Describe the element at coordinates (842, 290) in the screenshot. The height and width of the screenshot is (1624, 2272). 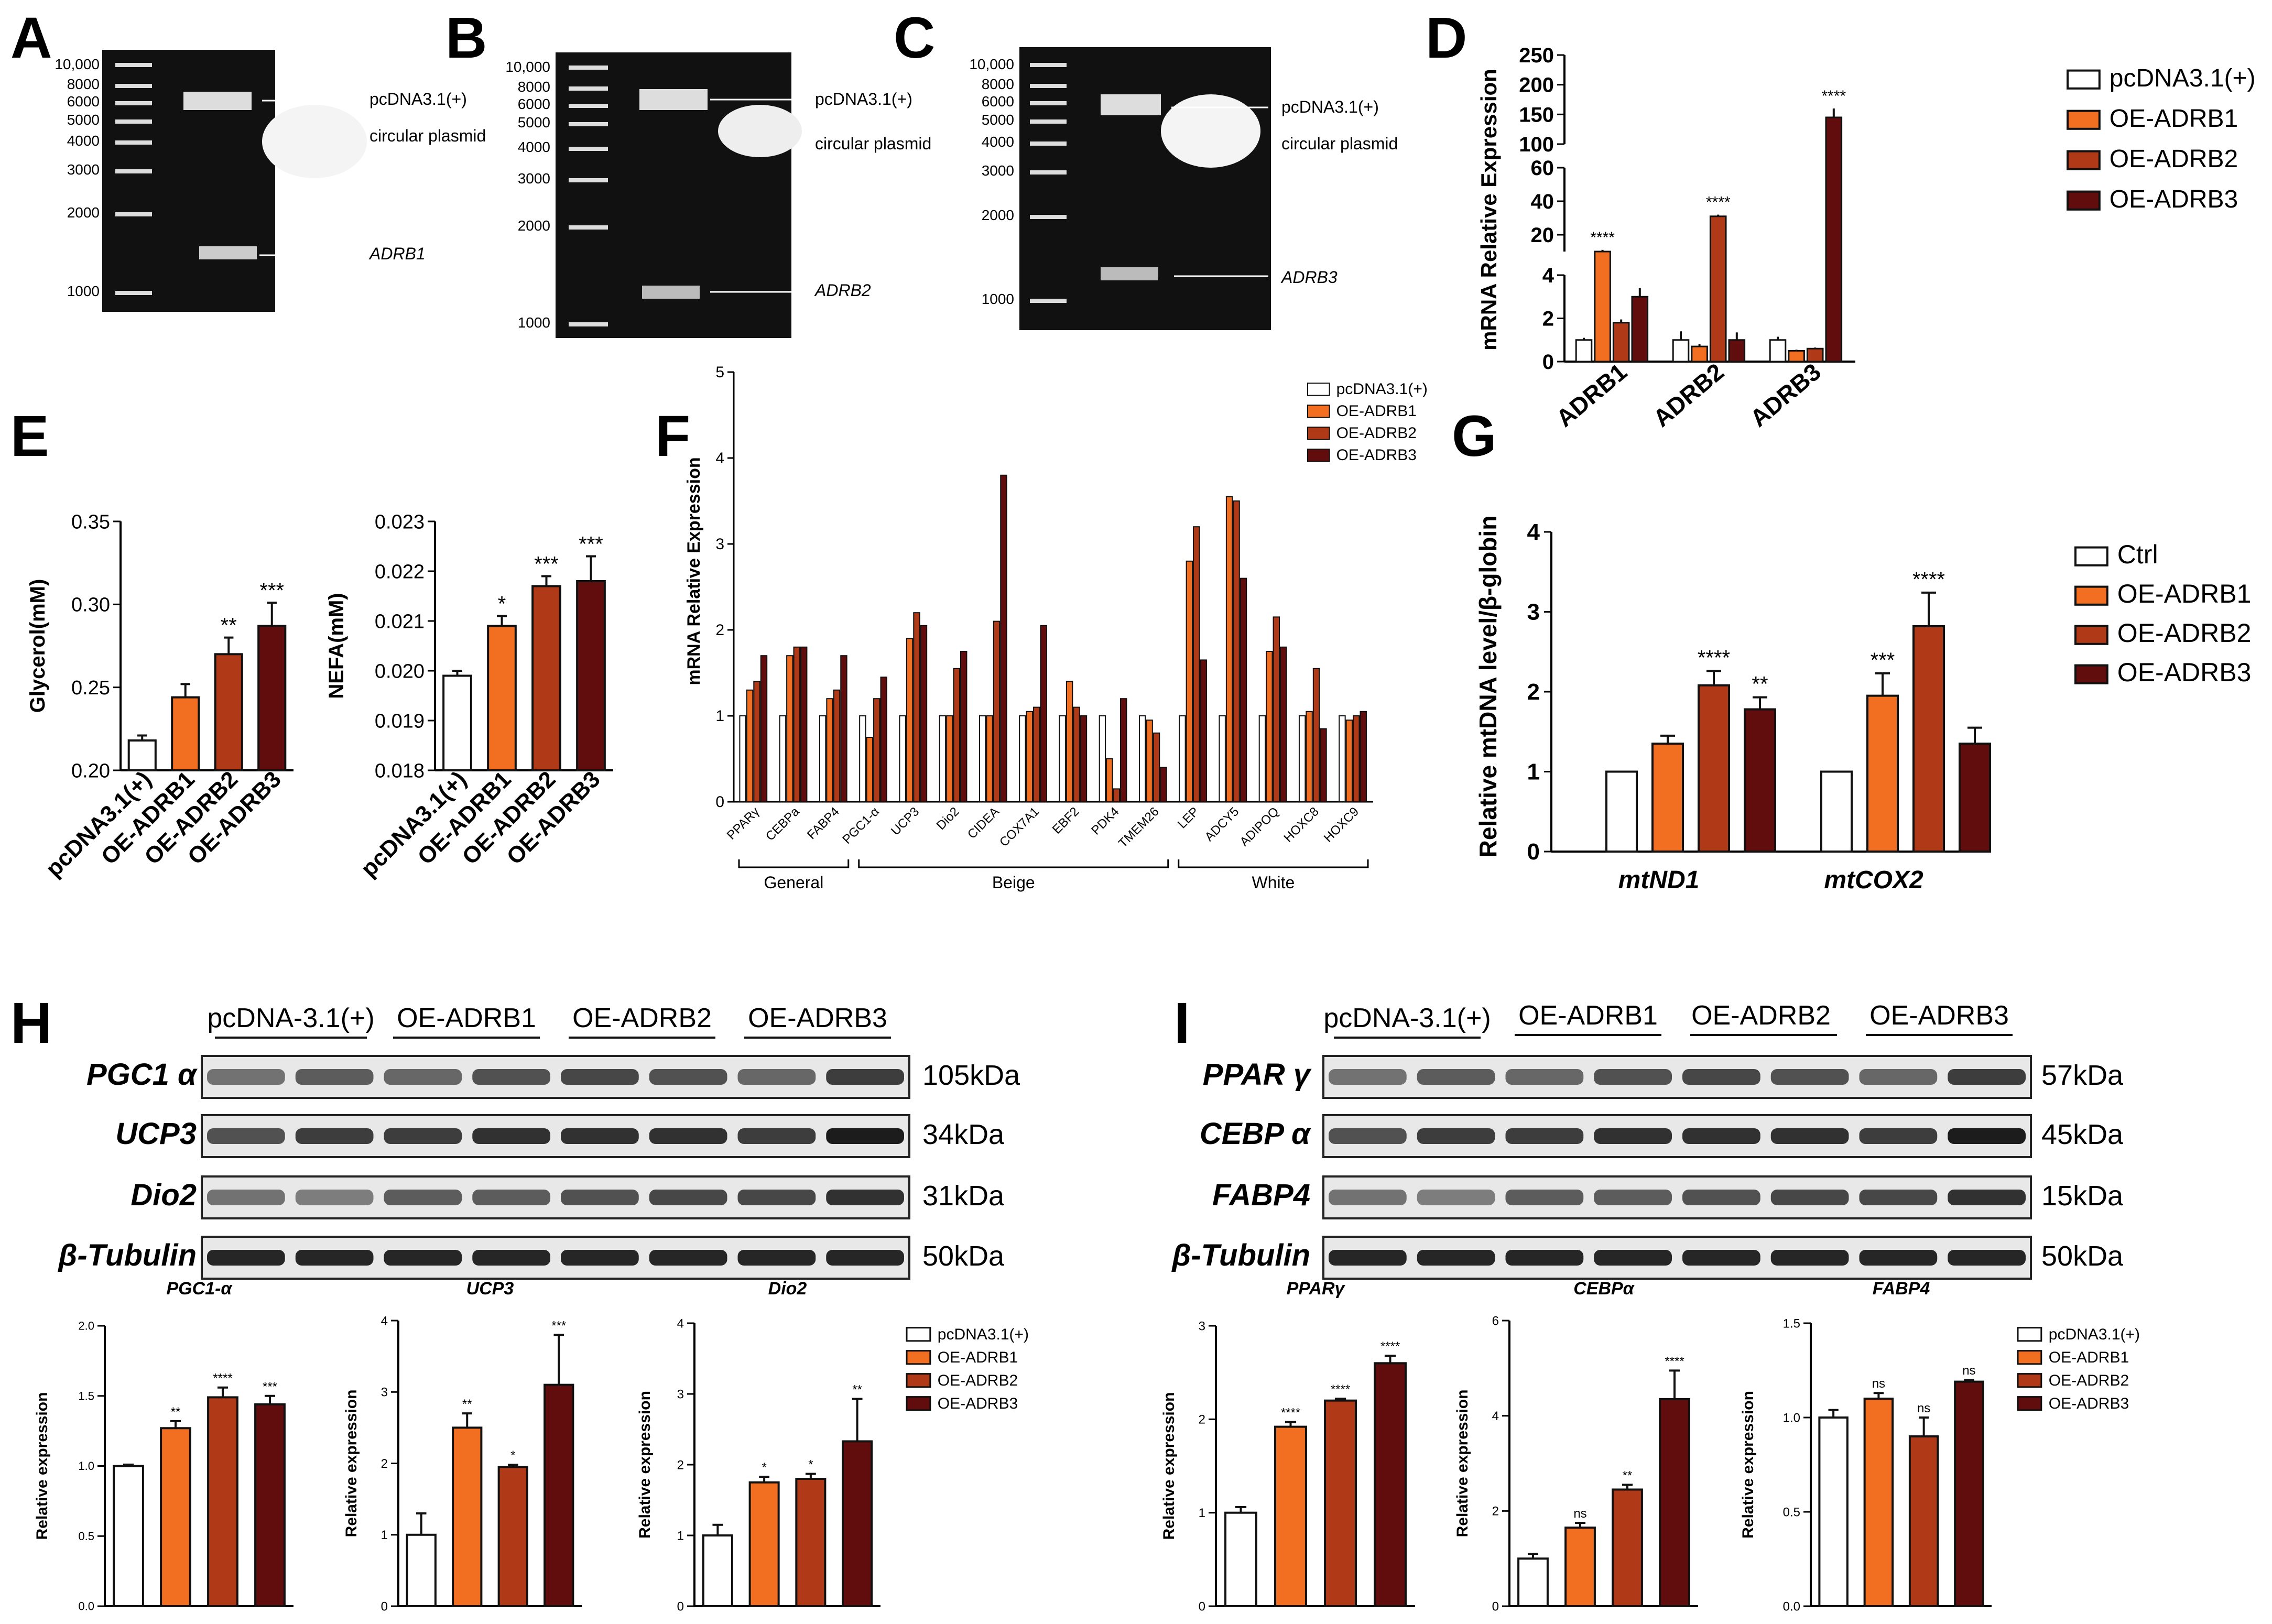
I see `gel-b-gene-label: ADRB2` at that location.